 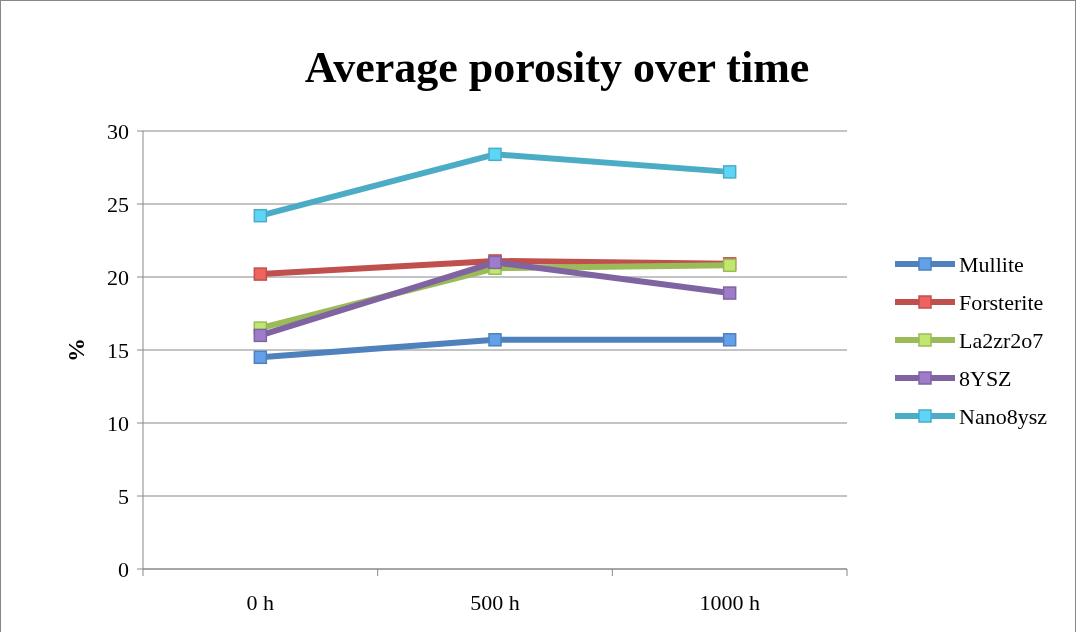 I want to click on y-tick-label: 20, so click(x=118, y=277).